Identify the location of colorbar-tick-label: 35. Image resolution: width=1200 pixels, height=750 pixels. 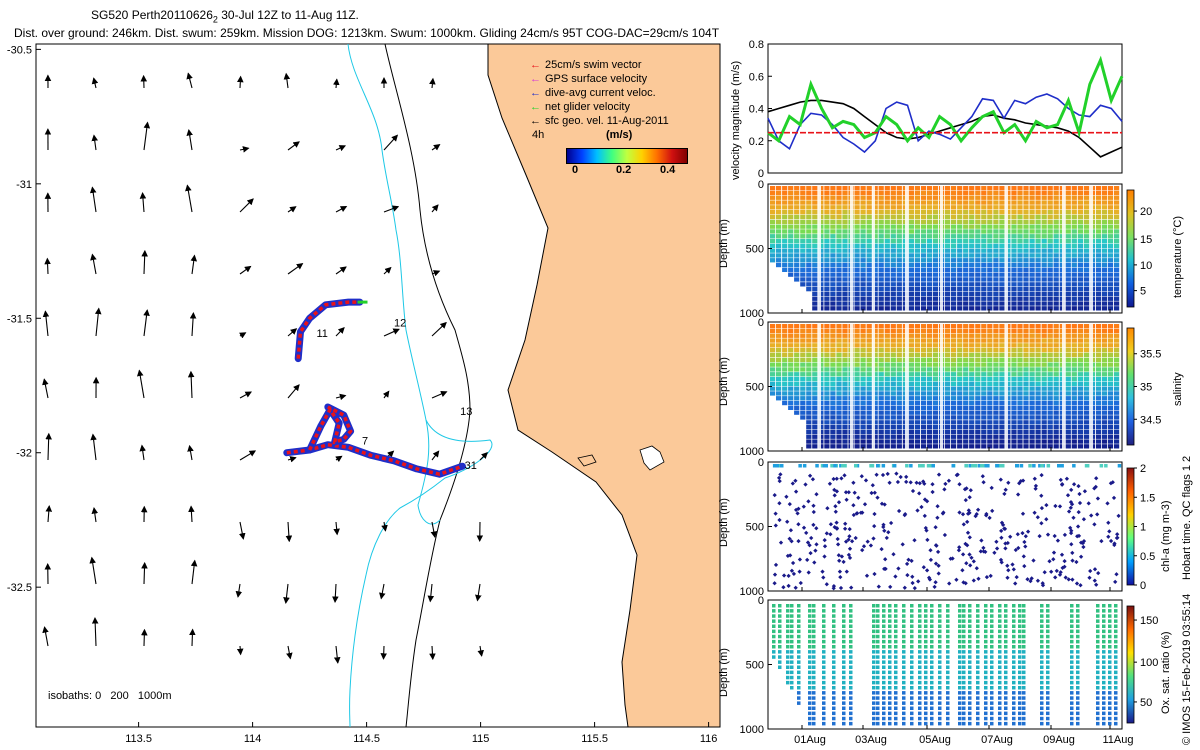
(1146, 388).